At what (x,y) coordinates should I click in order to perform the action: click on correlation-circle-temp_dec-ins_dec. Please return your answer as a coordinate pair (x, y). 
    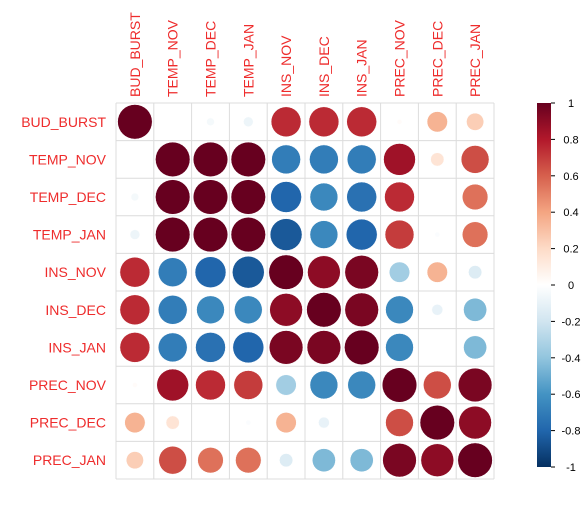
    Looking at the image, I should click on (324, 197).